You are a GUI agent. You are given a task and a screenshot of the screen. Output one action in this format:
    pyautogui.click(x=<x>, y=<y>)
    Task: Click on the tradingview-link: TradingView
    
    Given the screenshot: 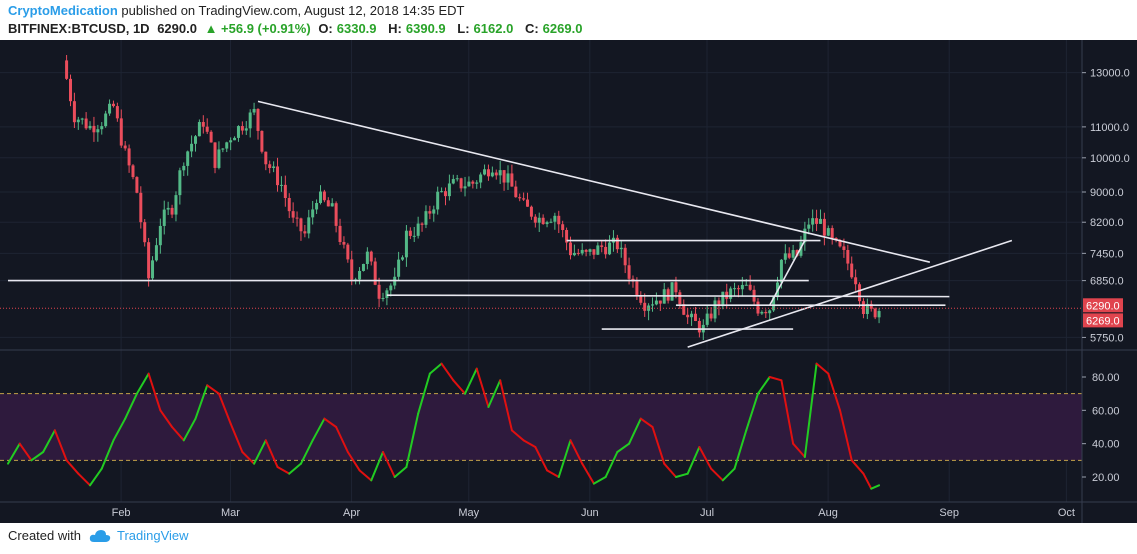 What is the action you would take?
    pyautogui.click(x=152, y=535)
    